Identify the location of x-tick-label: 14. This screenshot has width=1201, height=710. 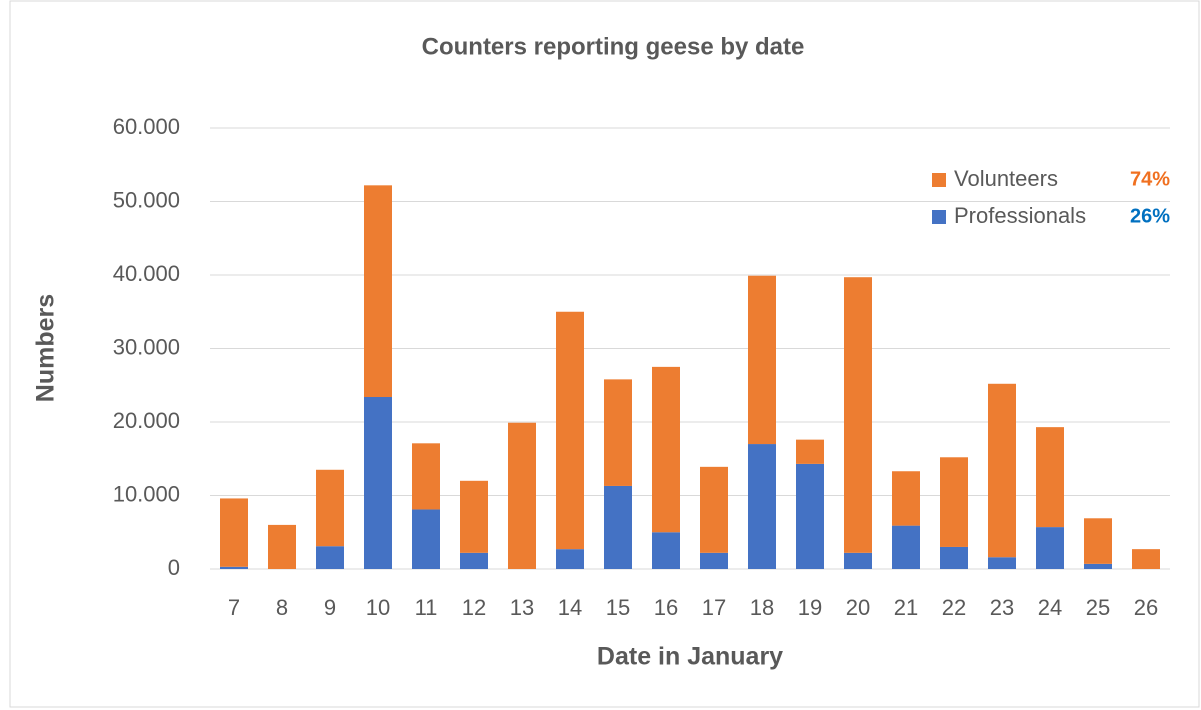
(570, 607).